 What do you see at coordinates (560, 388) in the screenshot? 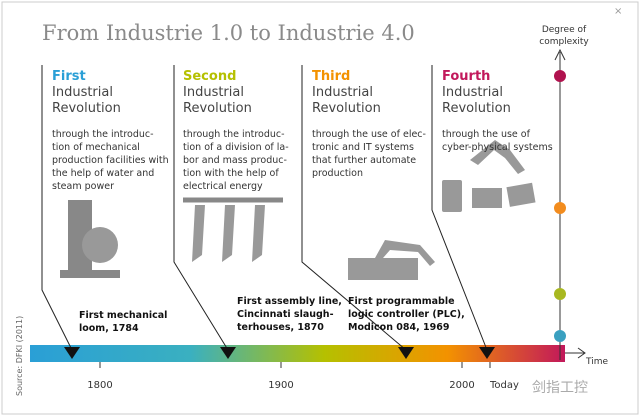
I see `watermark: 剑指工控` at bounding box center [560, 388].